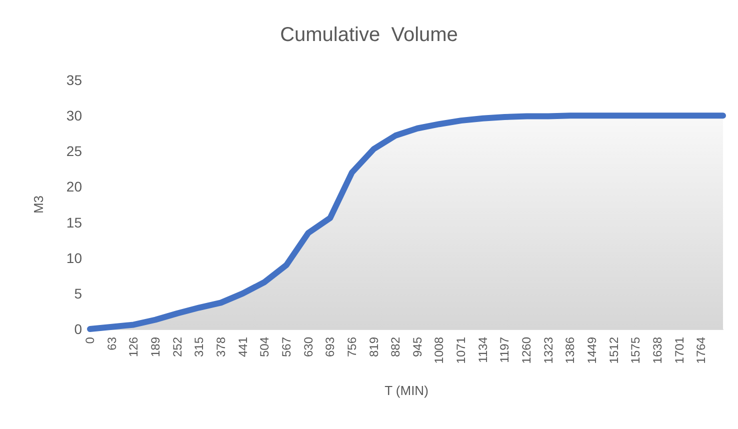 This screenshot has width=738, height=429. I want to click on x-tick-label: 1323, so click(548, 350).